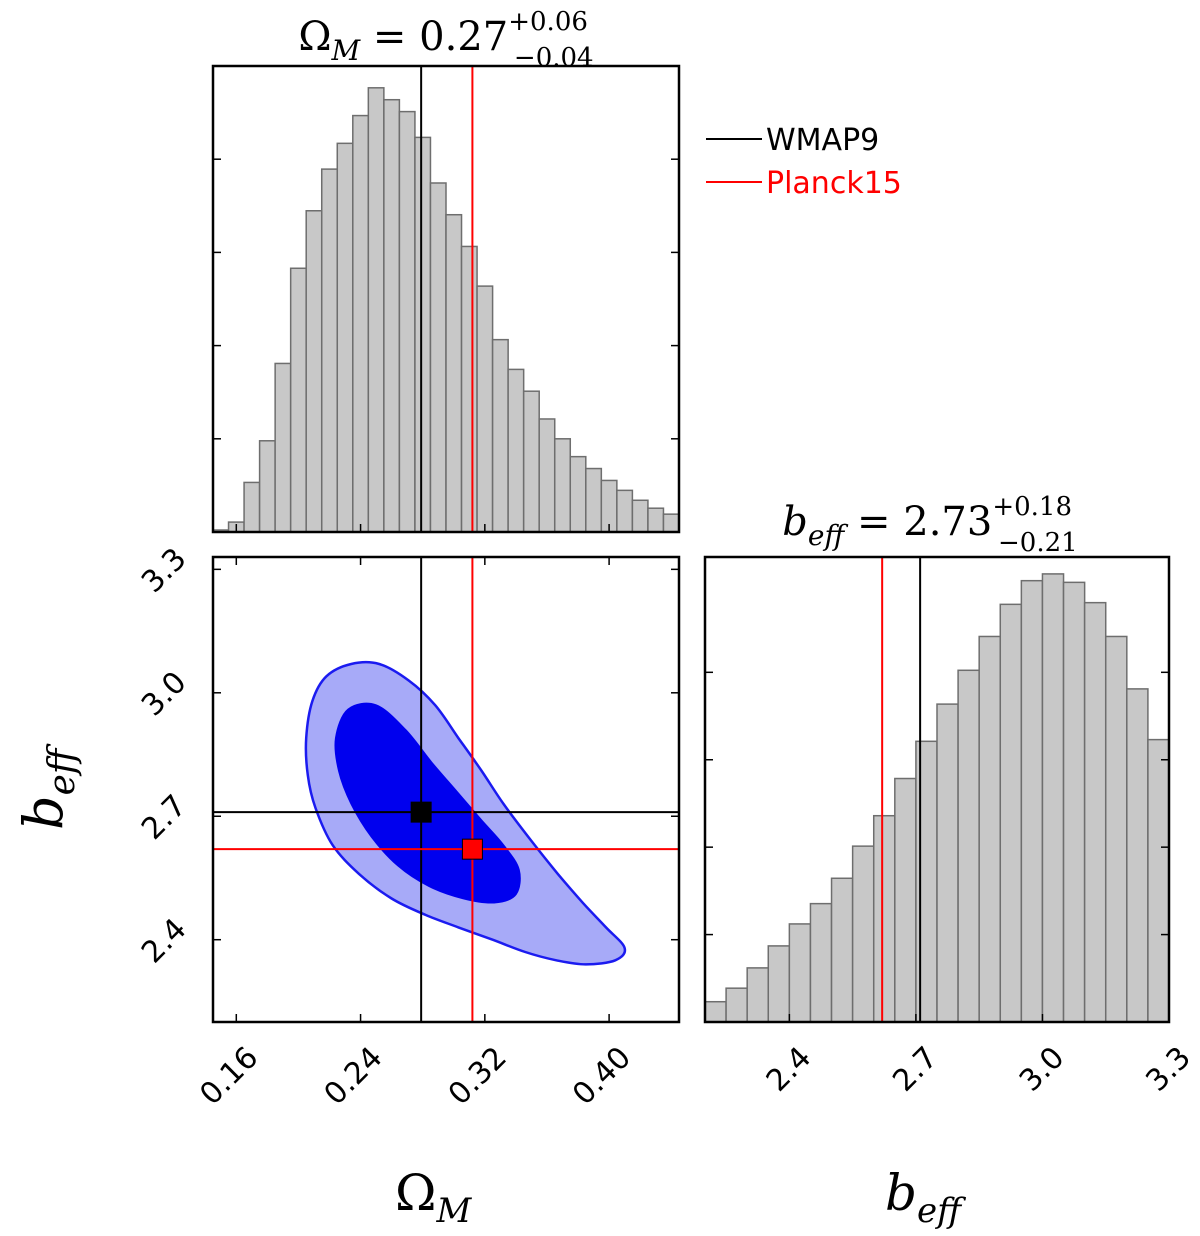 The height and width of the screenshot is (1236, 1200). What do you see at coordinates (445, 40) in the screenshot?
I see `omega-m-title: ΩM = 0.27+0.06 −0.04` at bounding box center [445, 40].